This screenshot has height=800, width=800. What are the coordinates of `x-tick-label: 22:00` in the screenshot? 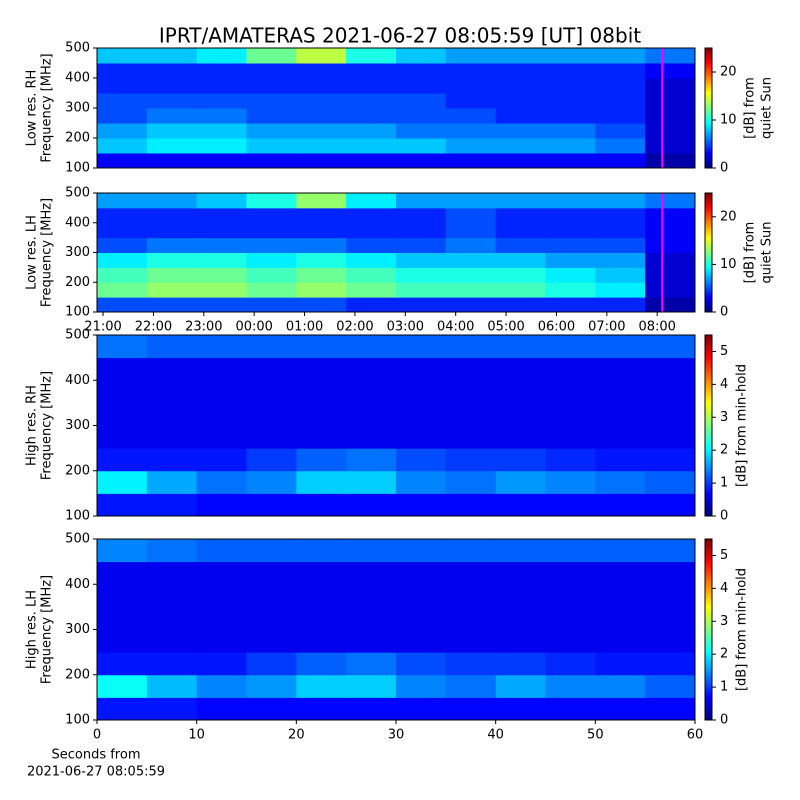 It's located at (153, 327).